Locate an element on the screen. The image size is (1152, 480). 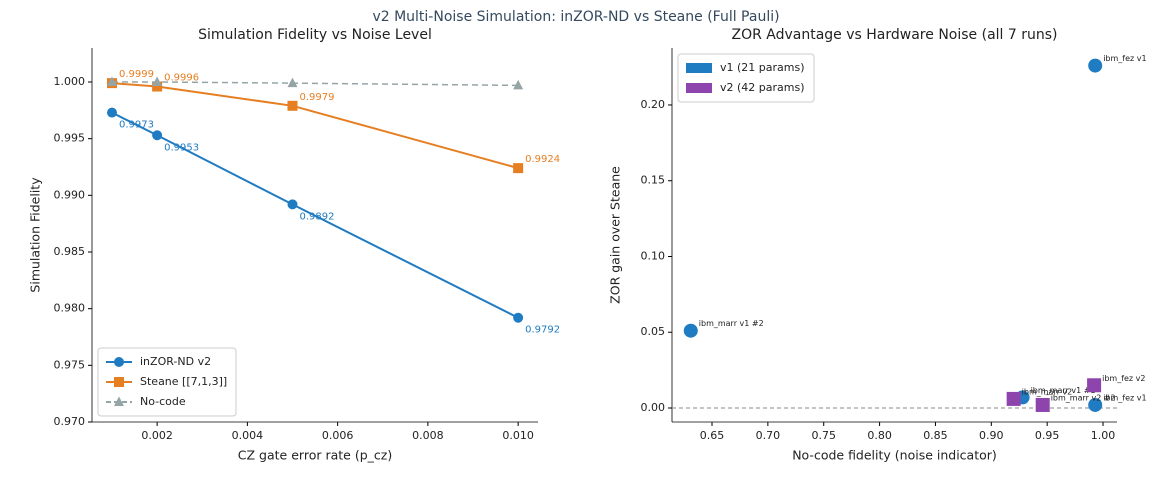
point-label: ibm_marr v2 is located at coordinates (1047, 391).